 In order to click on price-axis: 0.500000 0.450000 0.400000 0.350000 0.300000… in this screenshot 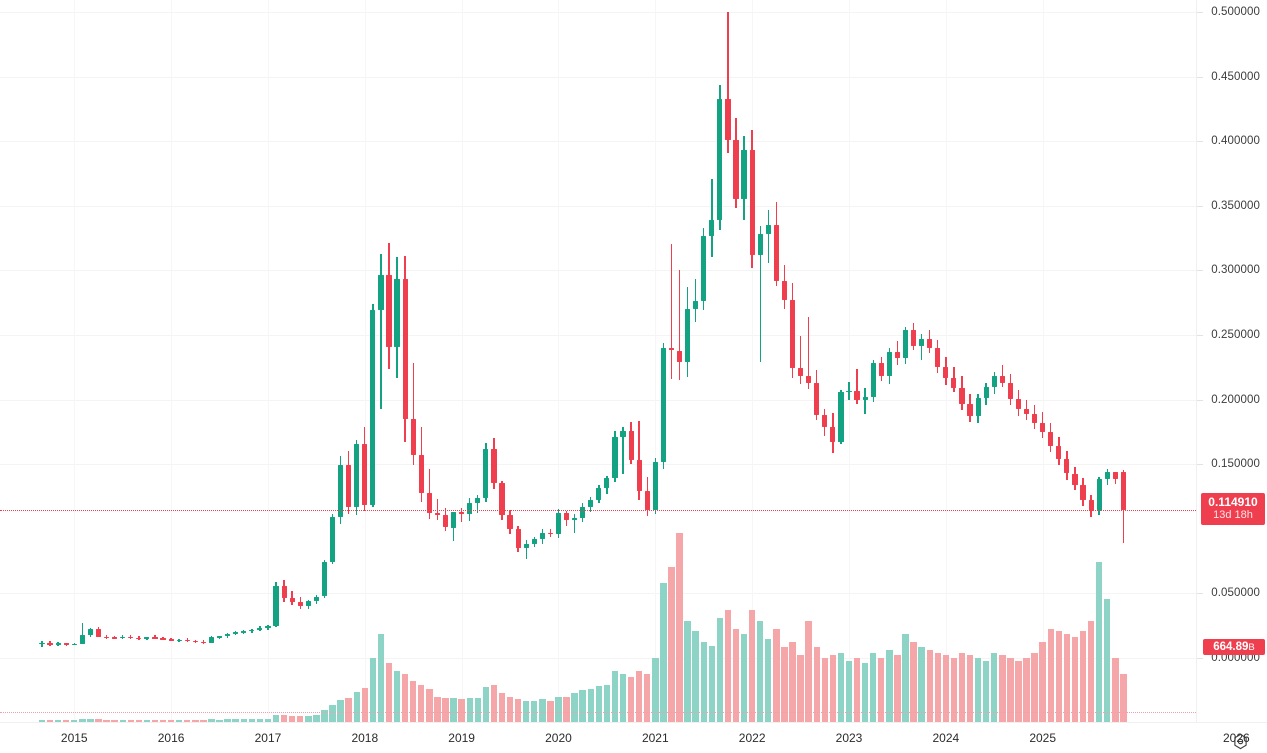, I will do `click(1231, 361)`.